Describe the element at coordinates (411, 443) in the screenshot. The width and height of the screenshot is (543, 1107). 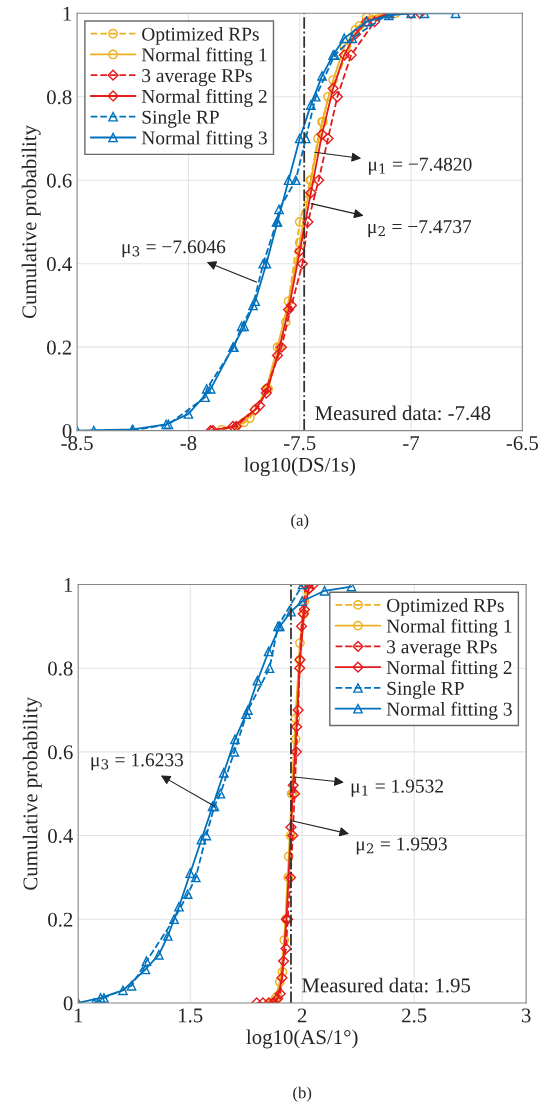
I see `x-tick-label: -7` at that location.